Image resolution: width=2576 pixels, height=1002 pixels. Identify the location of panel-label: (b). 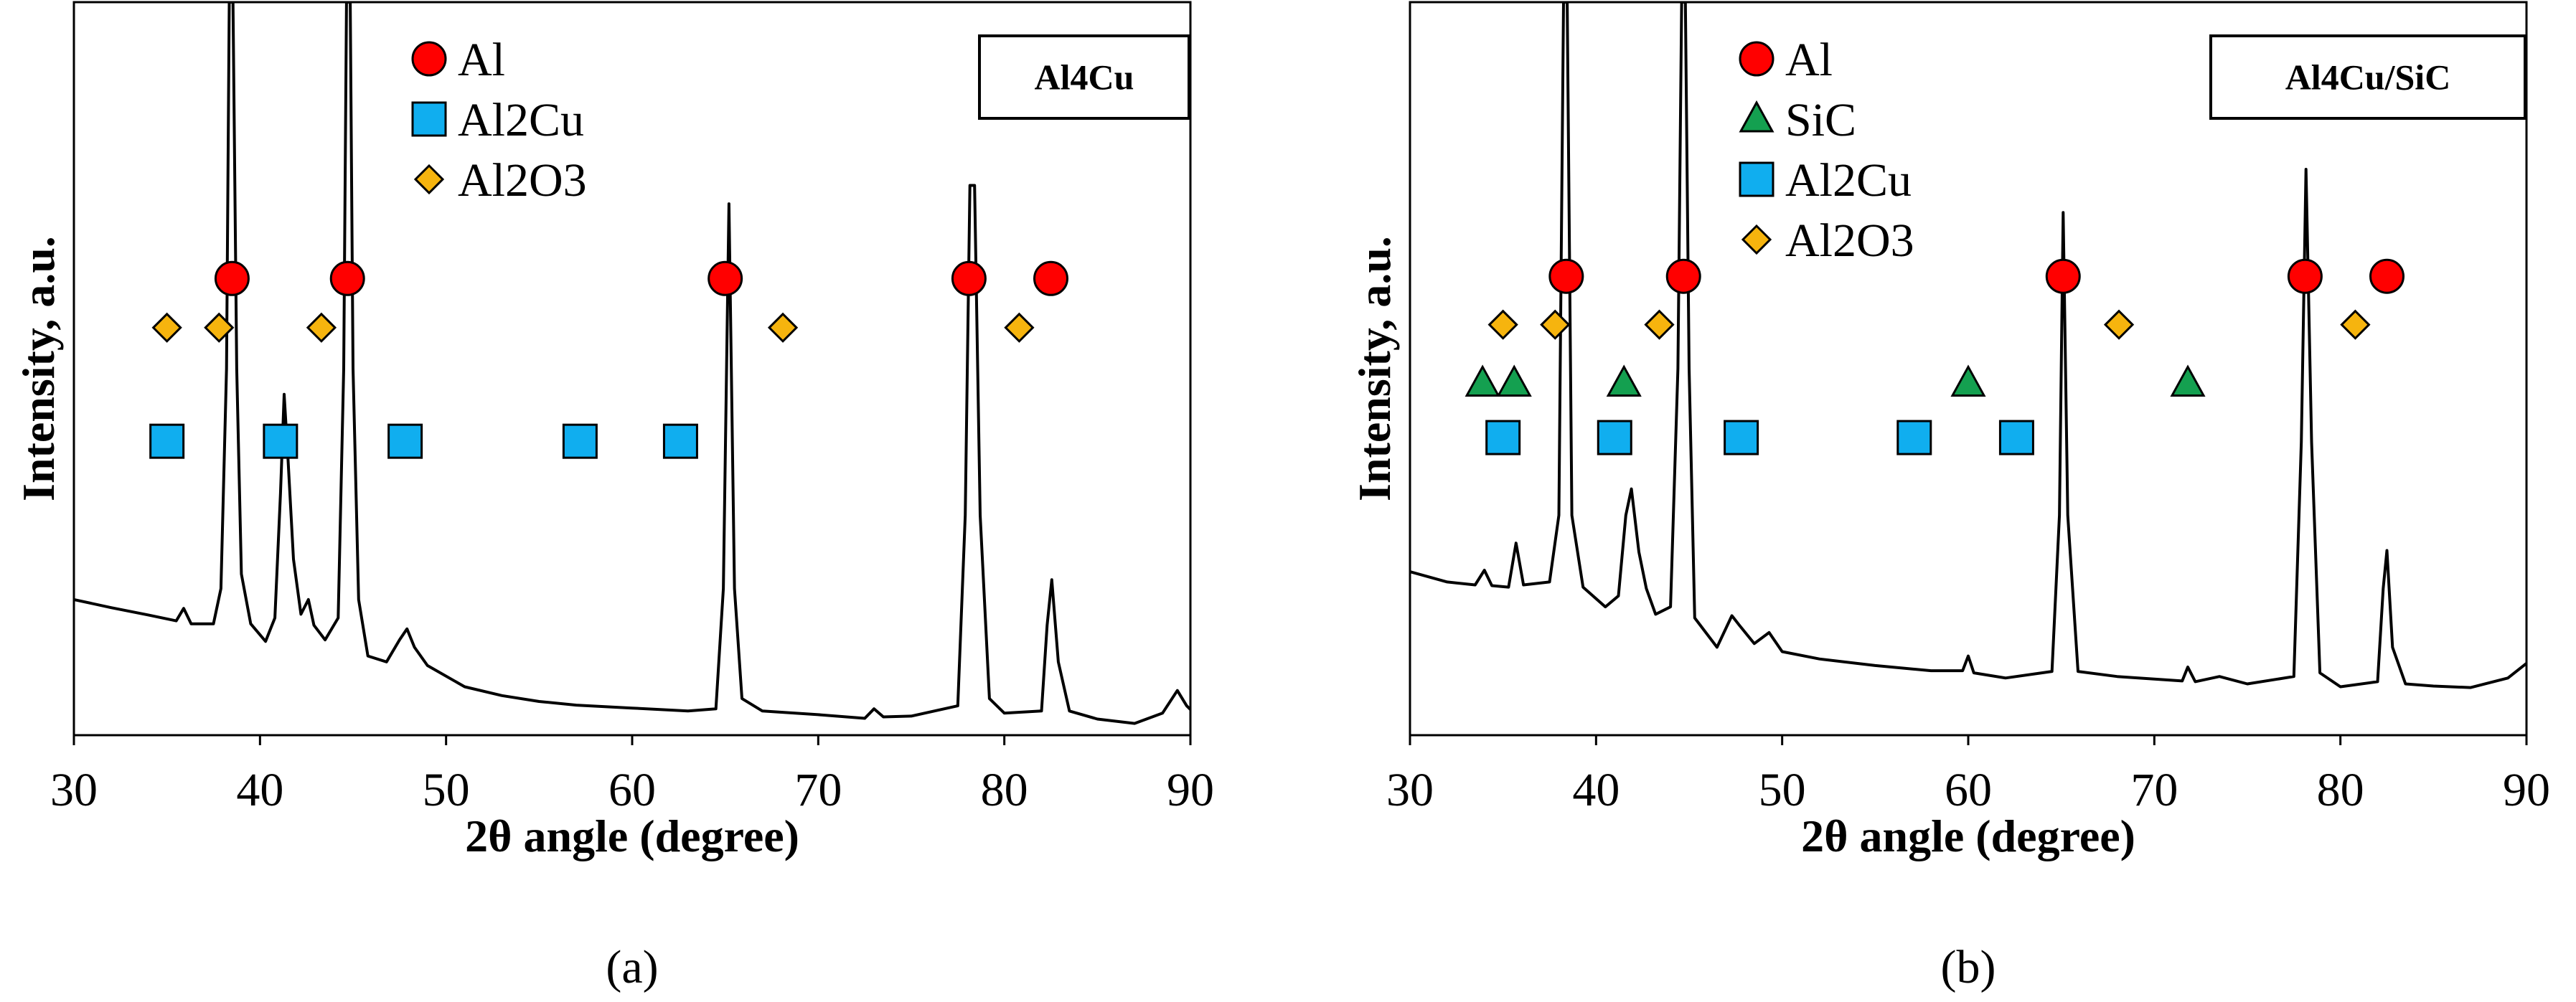
(1968, 967).